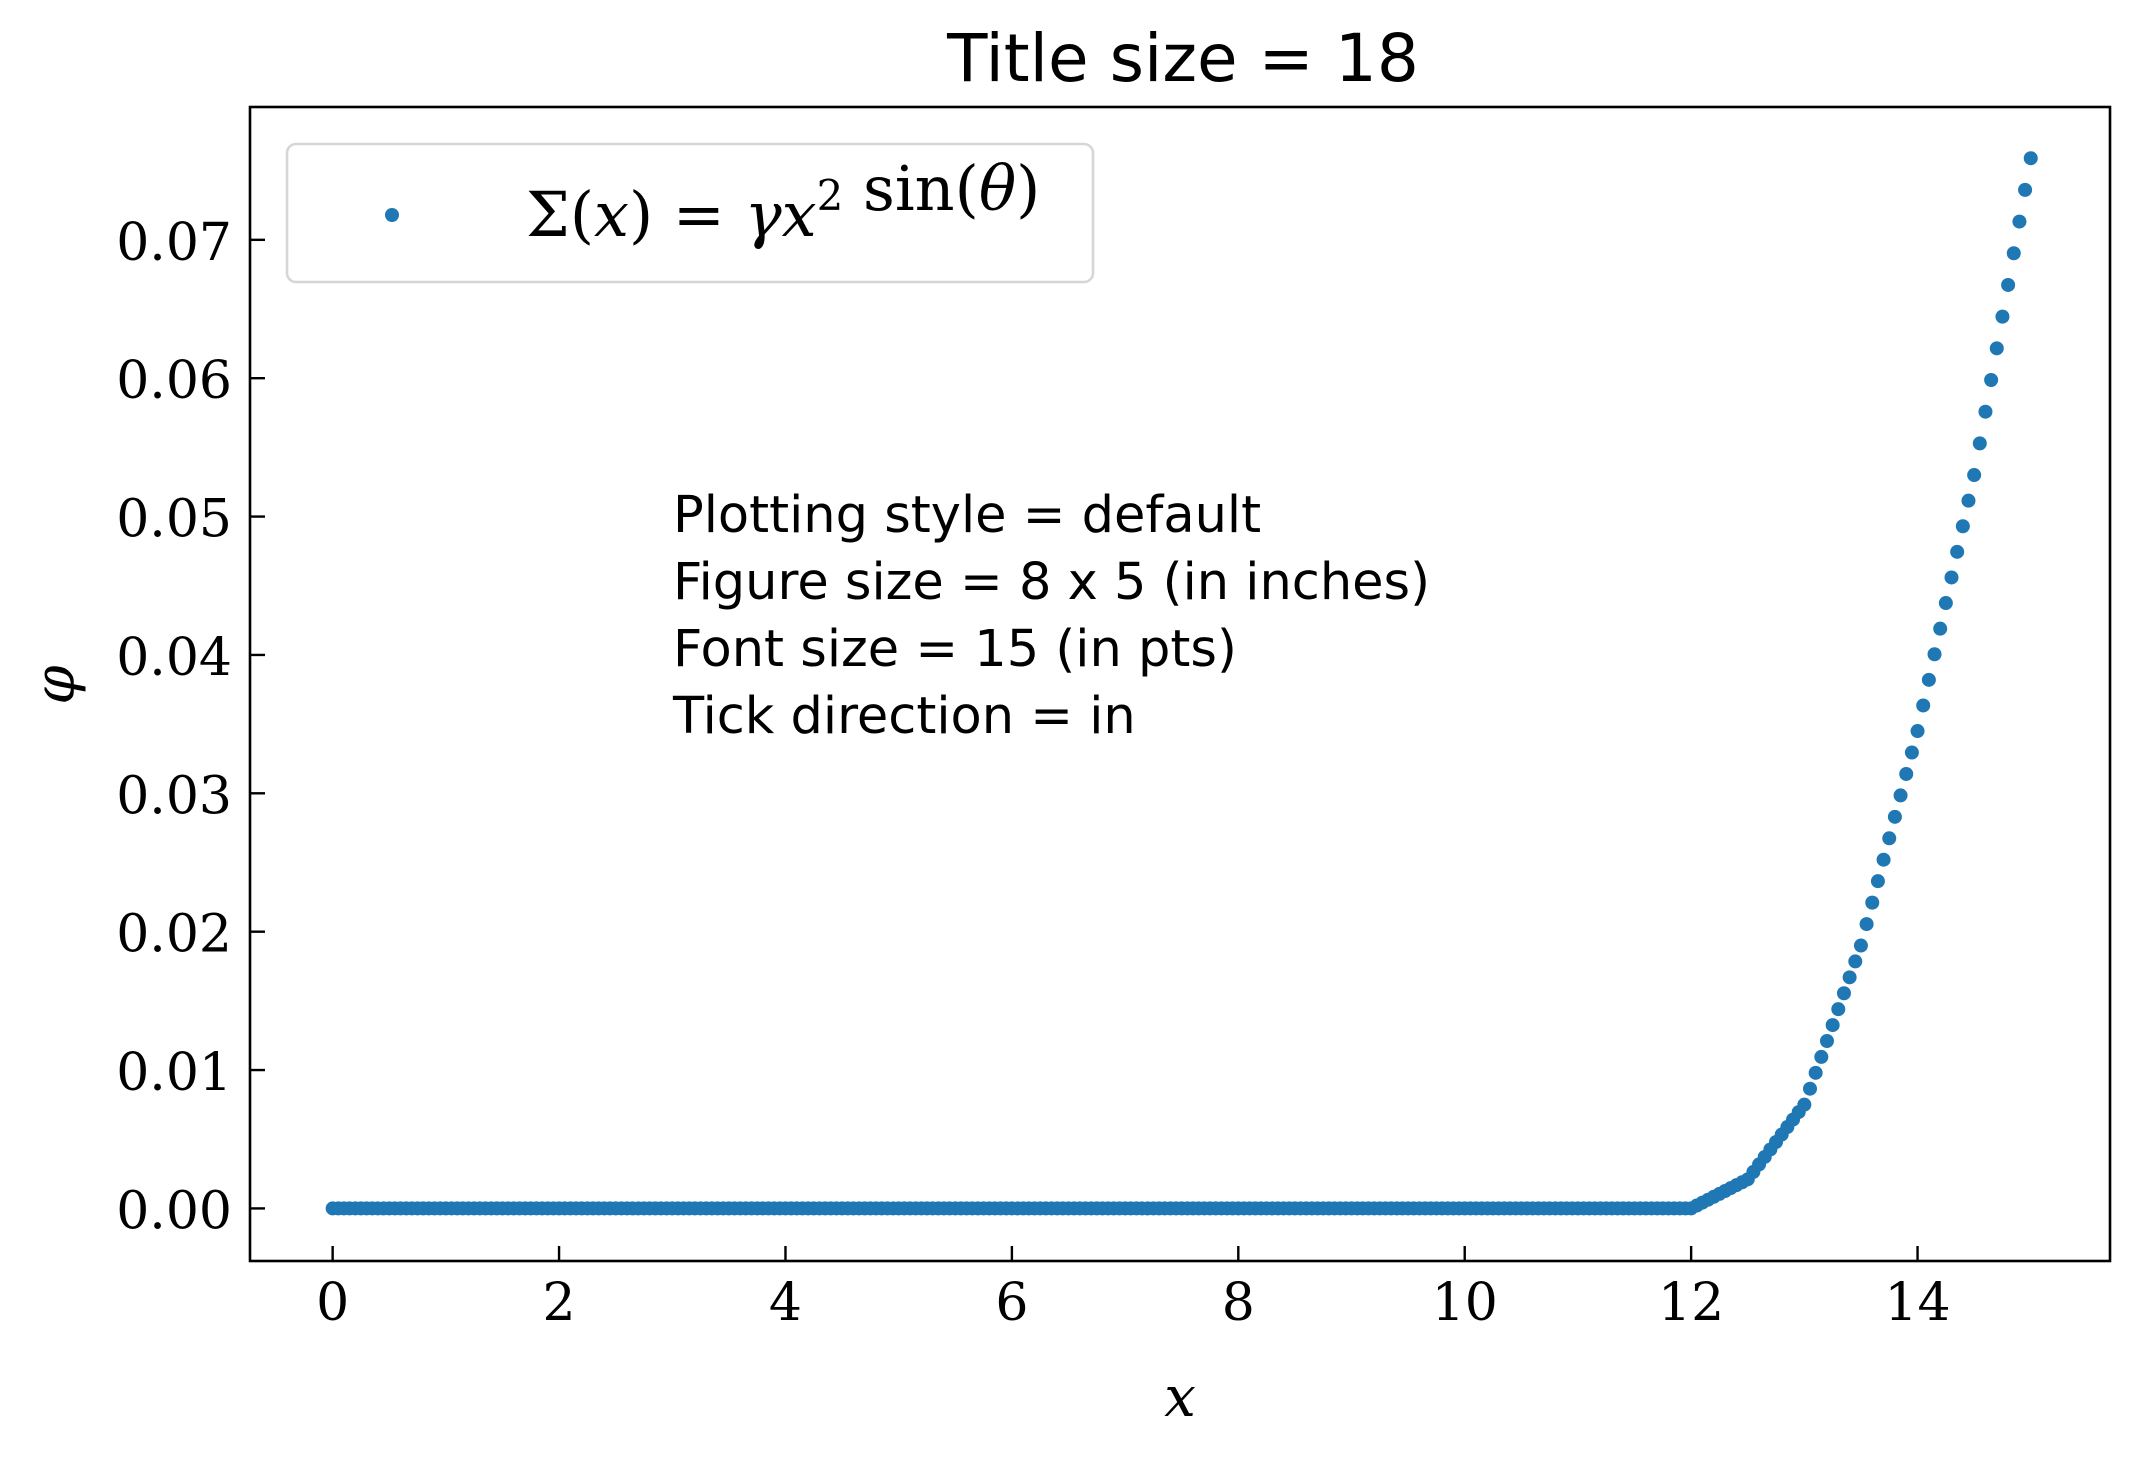 This screenshot has width=2139, height=1458. Describe the element at coordinates (967, 515) in the screenshot. I see `annotation-line-plotting-style: Plotting style = default` at that location.